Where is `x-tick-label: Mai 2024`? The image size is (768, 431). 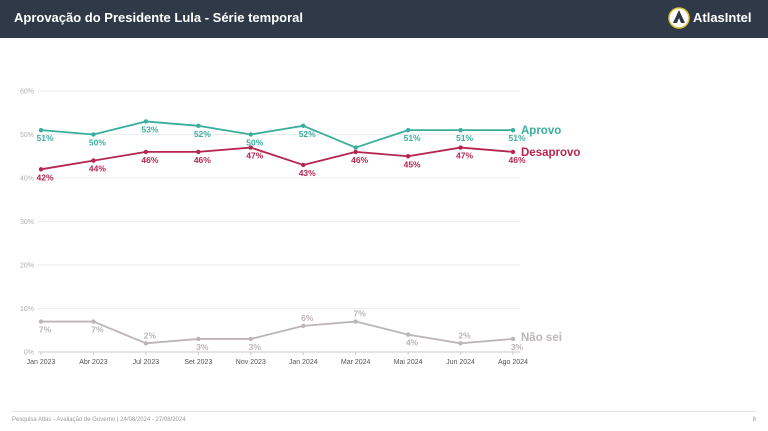 x-tick-label: Mai 2024 is located at coordinates (408, 362).